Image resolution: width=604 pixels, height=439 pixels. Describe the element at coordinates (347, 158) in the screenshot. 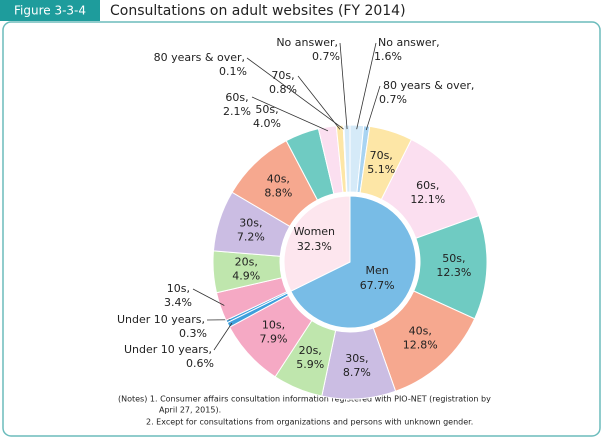

I see `ring-segment` at that location.